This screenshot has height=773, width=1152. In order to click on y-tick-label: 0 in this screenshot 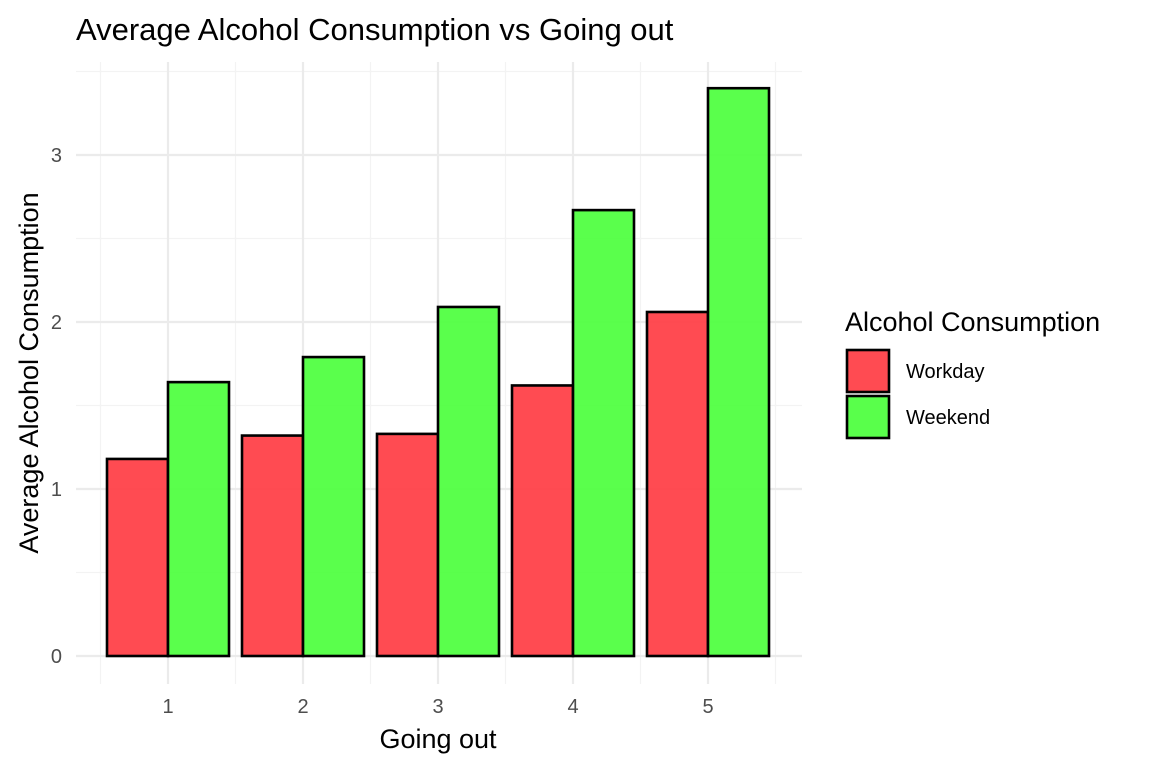, I will do `click(56, 657)`.